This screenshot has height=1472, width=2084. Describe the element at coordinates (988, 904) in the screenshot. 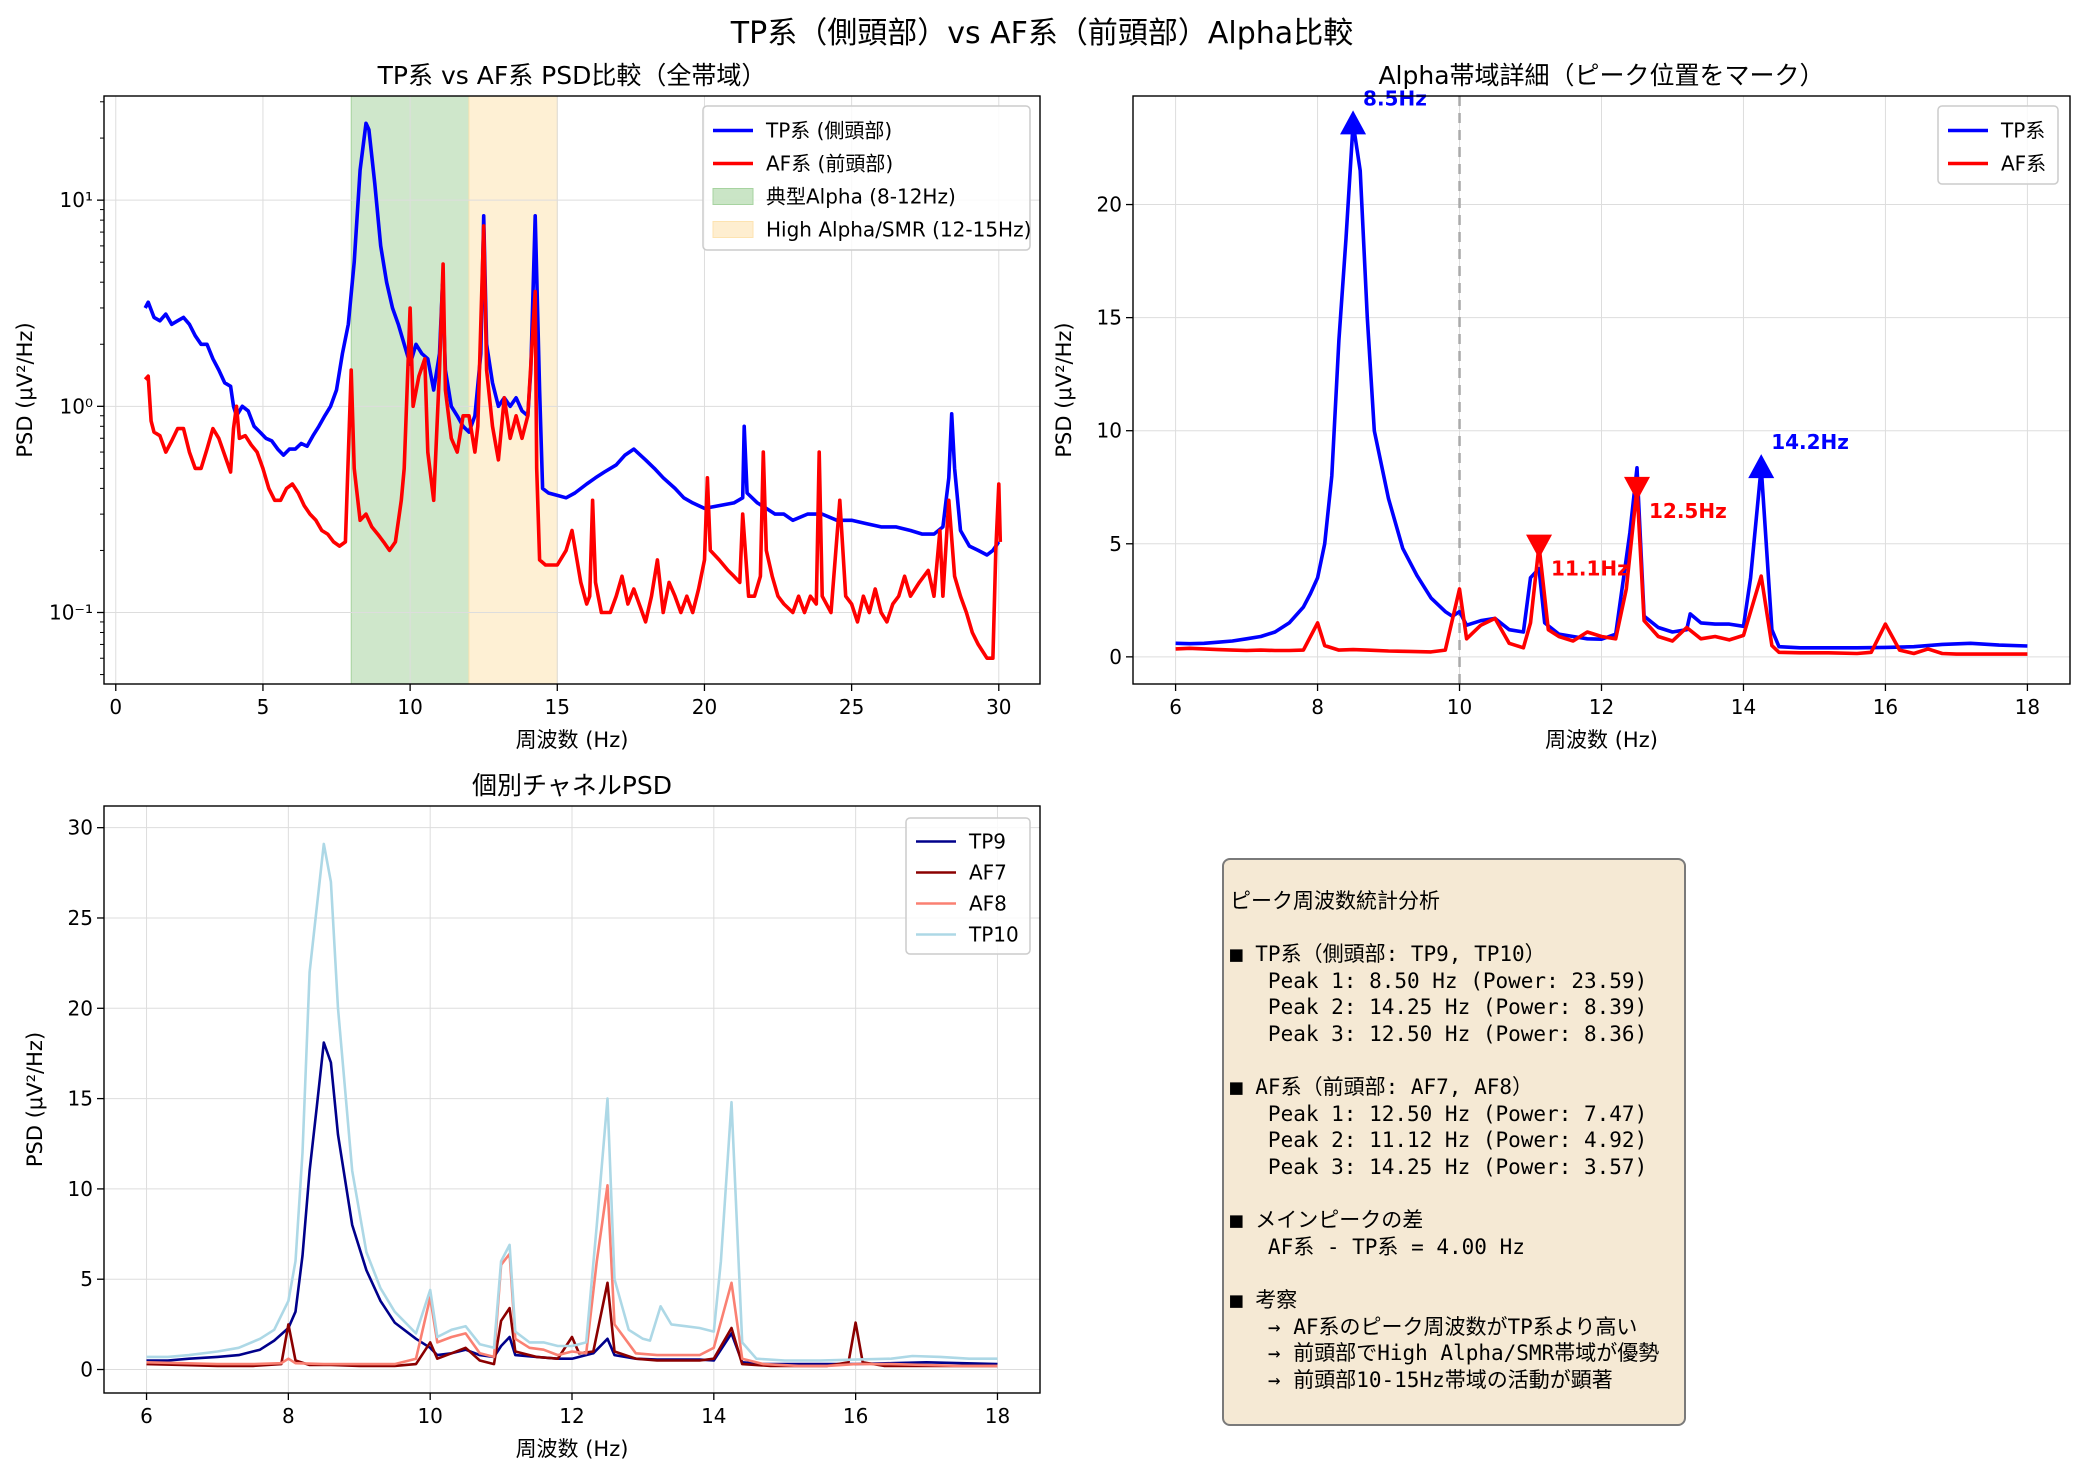

I see `legend-label: AF8` at that location.